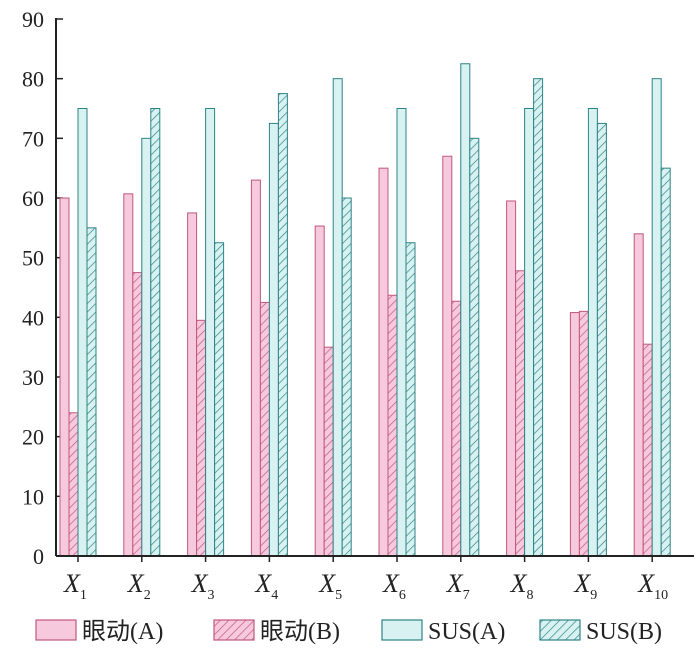  What do you see at coordinates (33, 437) in the screenshot?
I see `y-tick-label: 20` at bounding box center [33, 437].